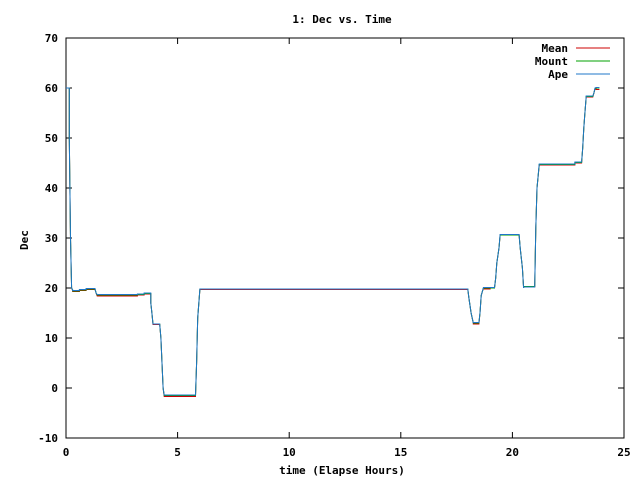  I want to click on y-axis-title: Dec, so click(24, 240).